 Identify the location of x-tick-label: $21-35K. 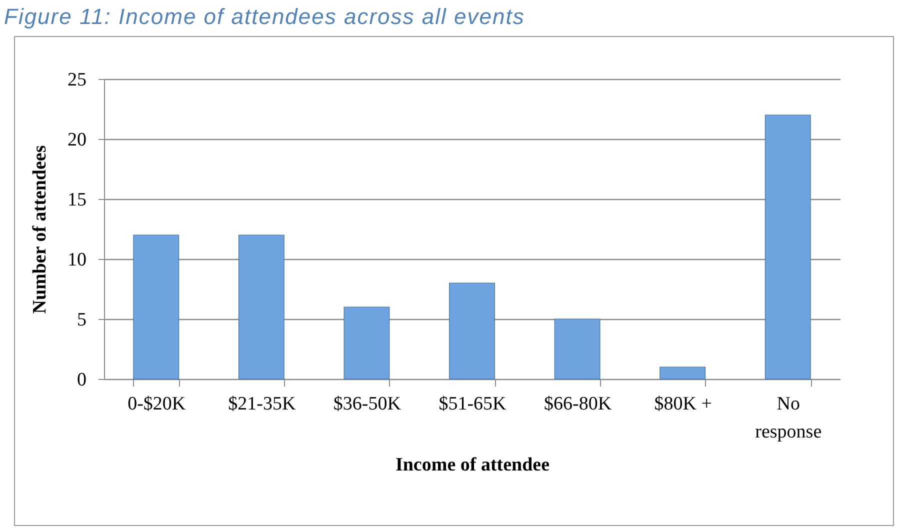
(262, 404).